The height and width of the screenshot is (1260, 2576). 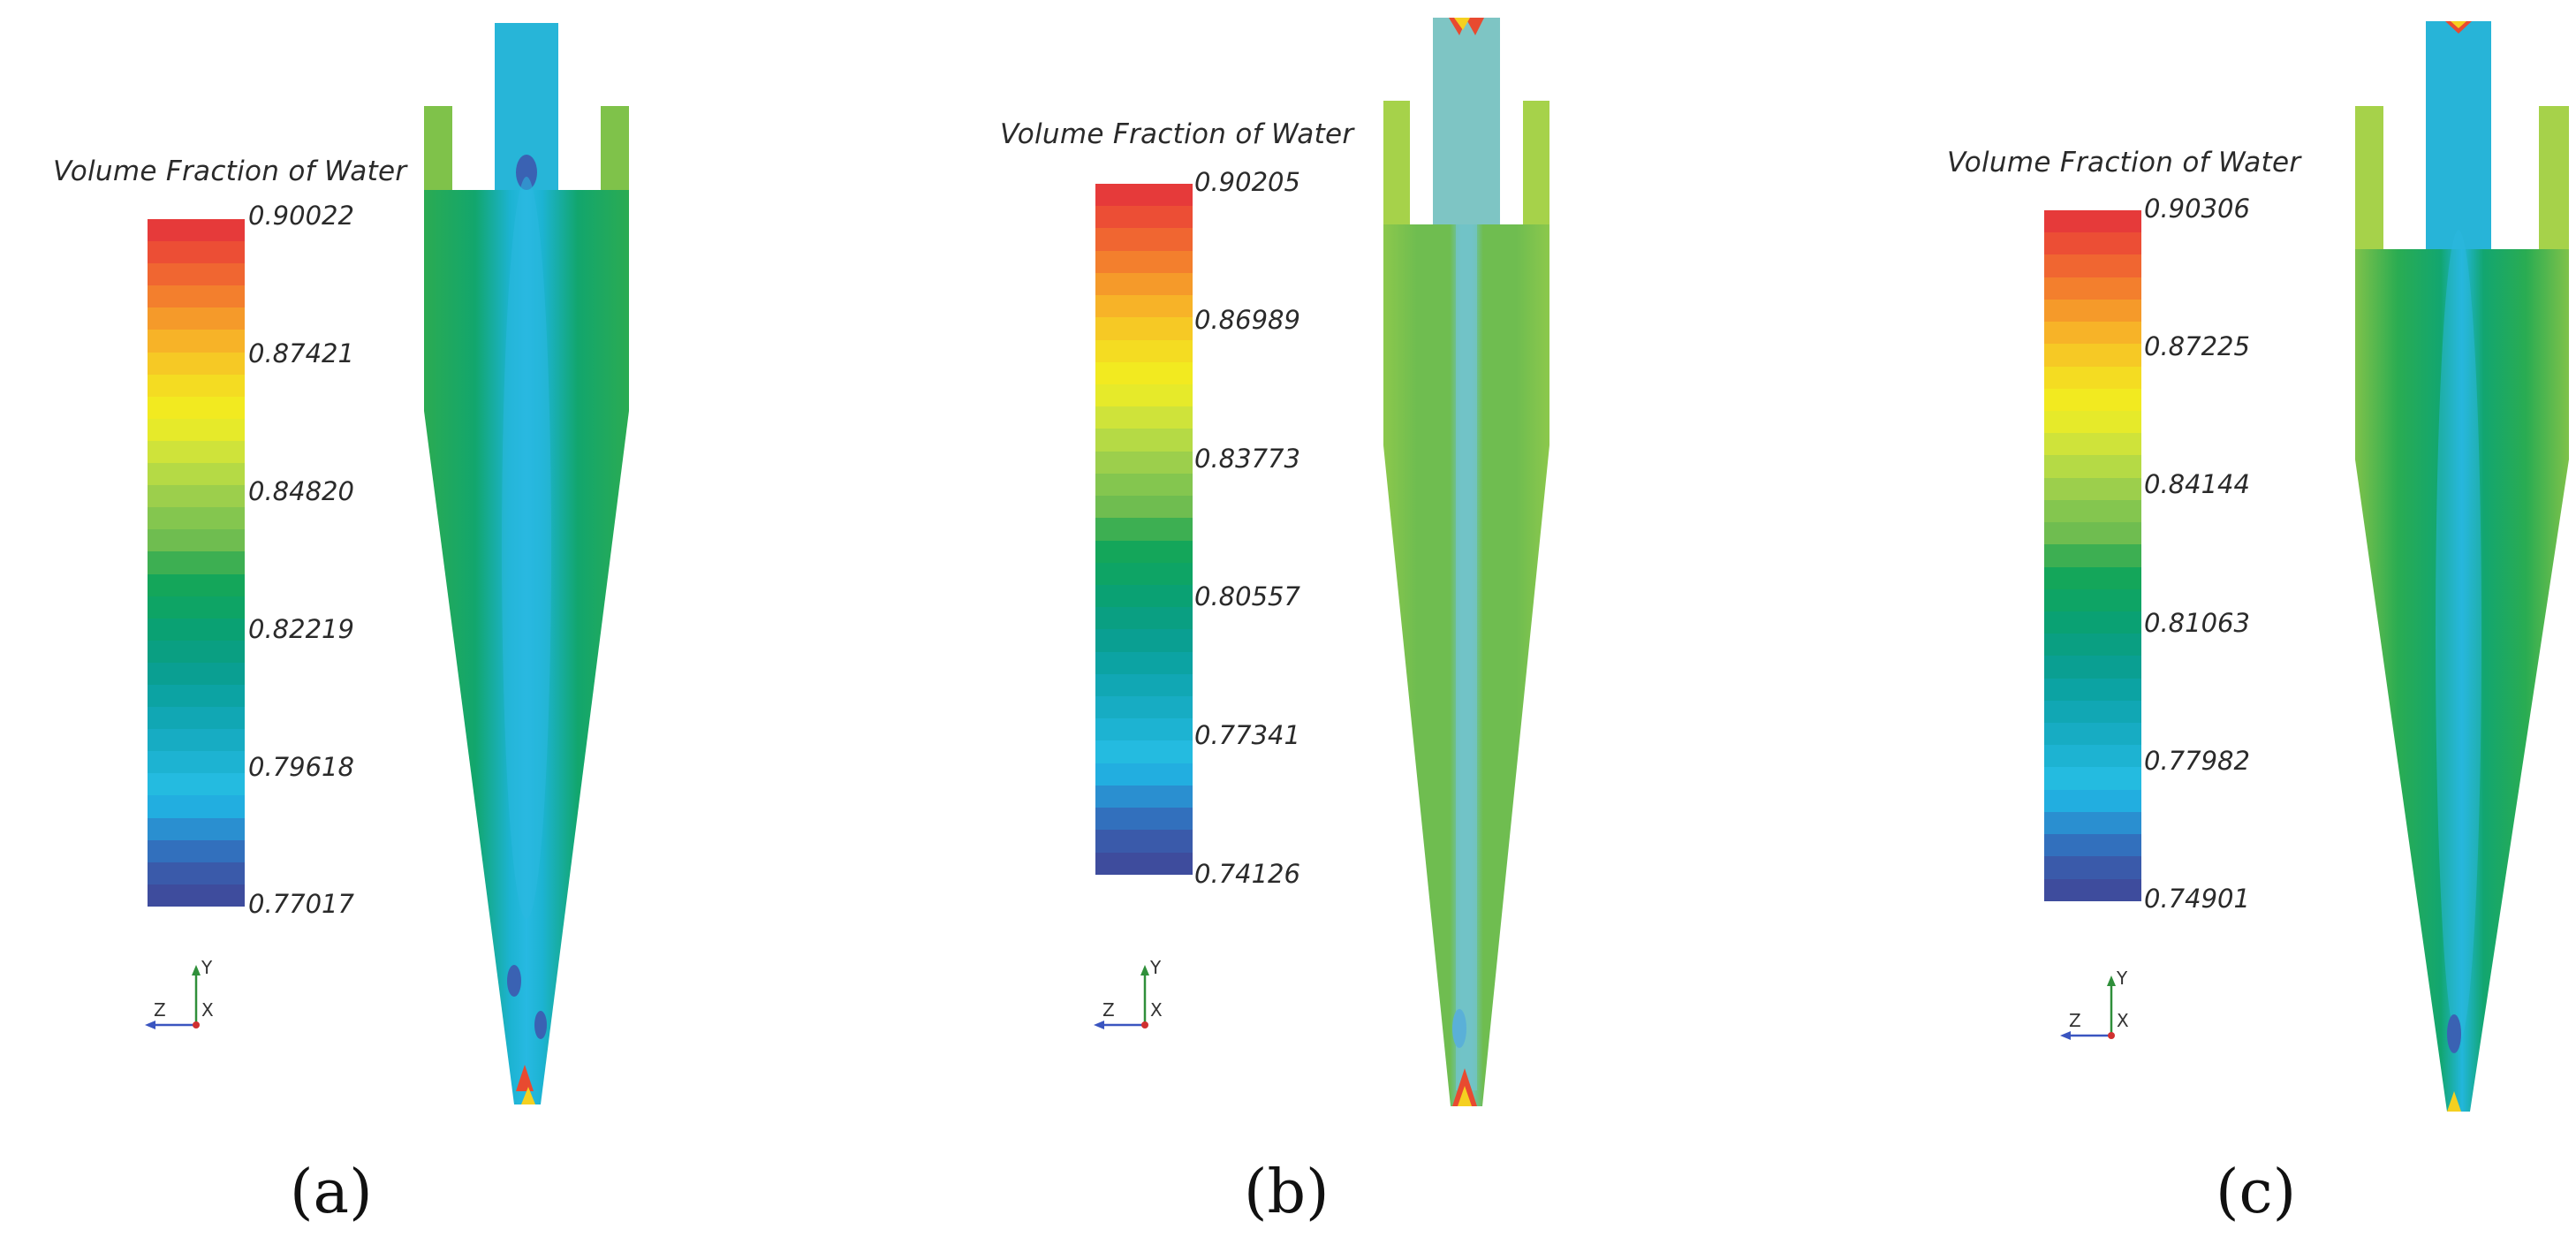 I want to click on tick-label: 0.84144, so click(x=2197, y=484).